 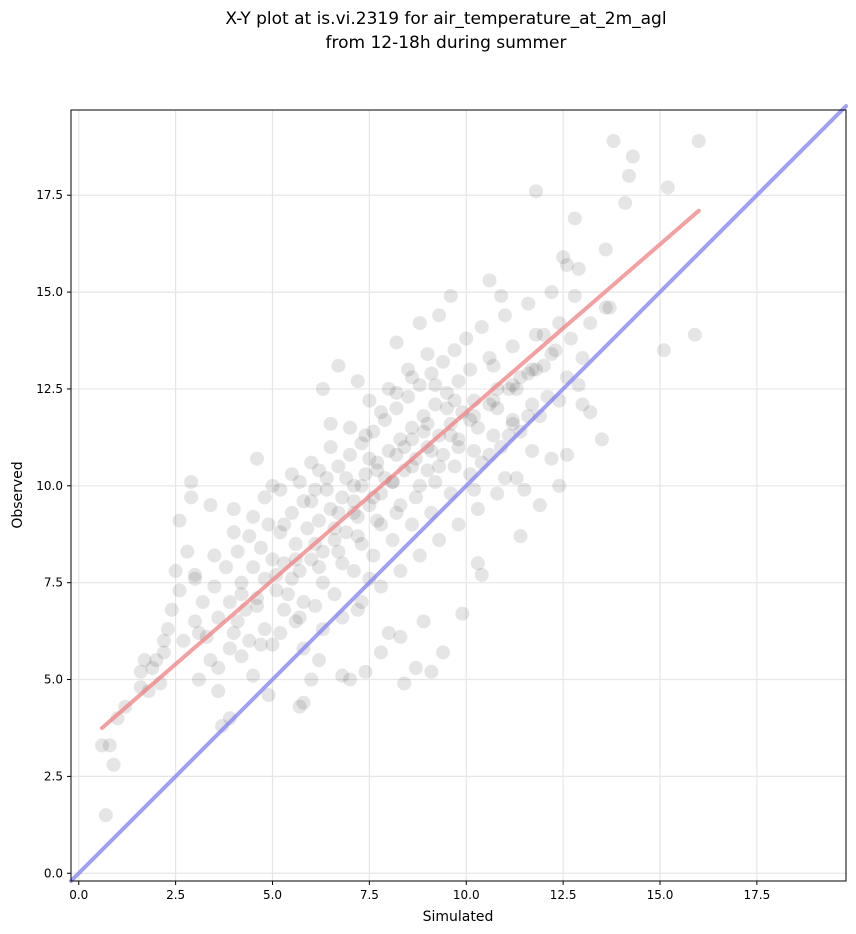 What do you see at coordinates (563, 895) in the screenshot?
I see `x-tick-label: 12.5` at bounding box center [563, 895].